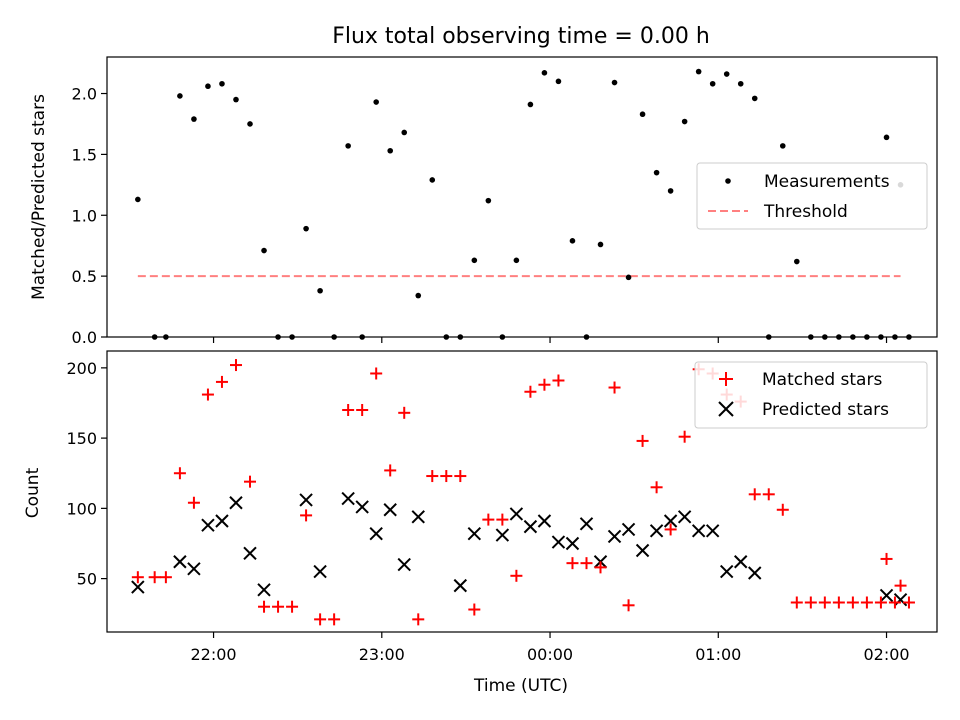  I want to click on top-y-tick-label: 1.5, so click(84, 154).